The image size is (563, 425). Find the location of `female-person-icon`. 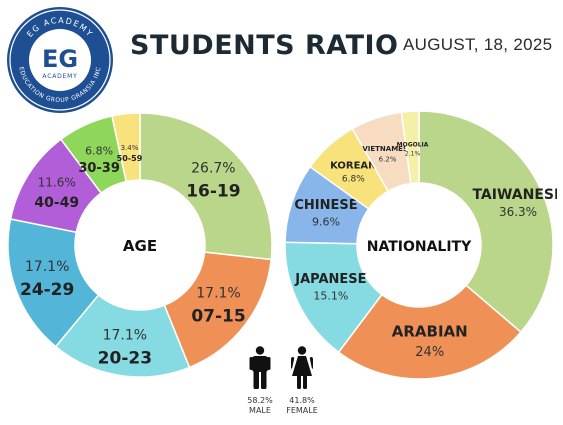

female-person-icon is located at coordinates (302, 367).